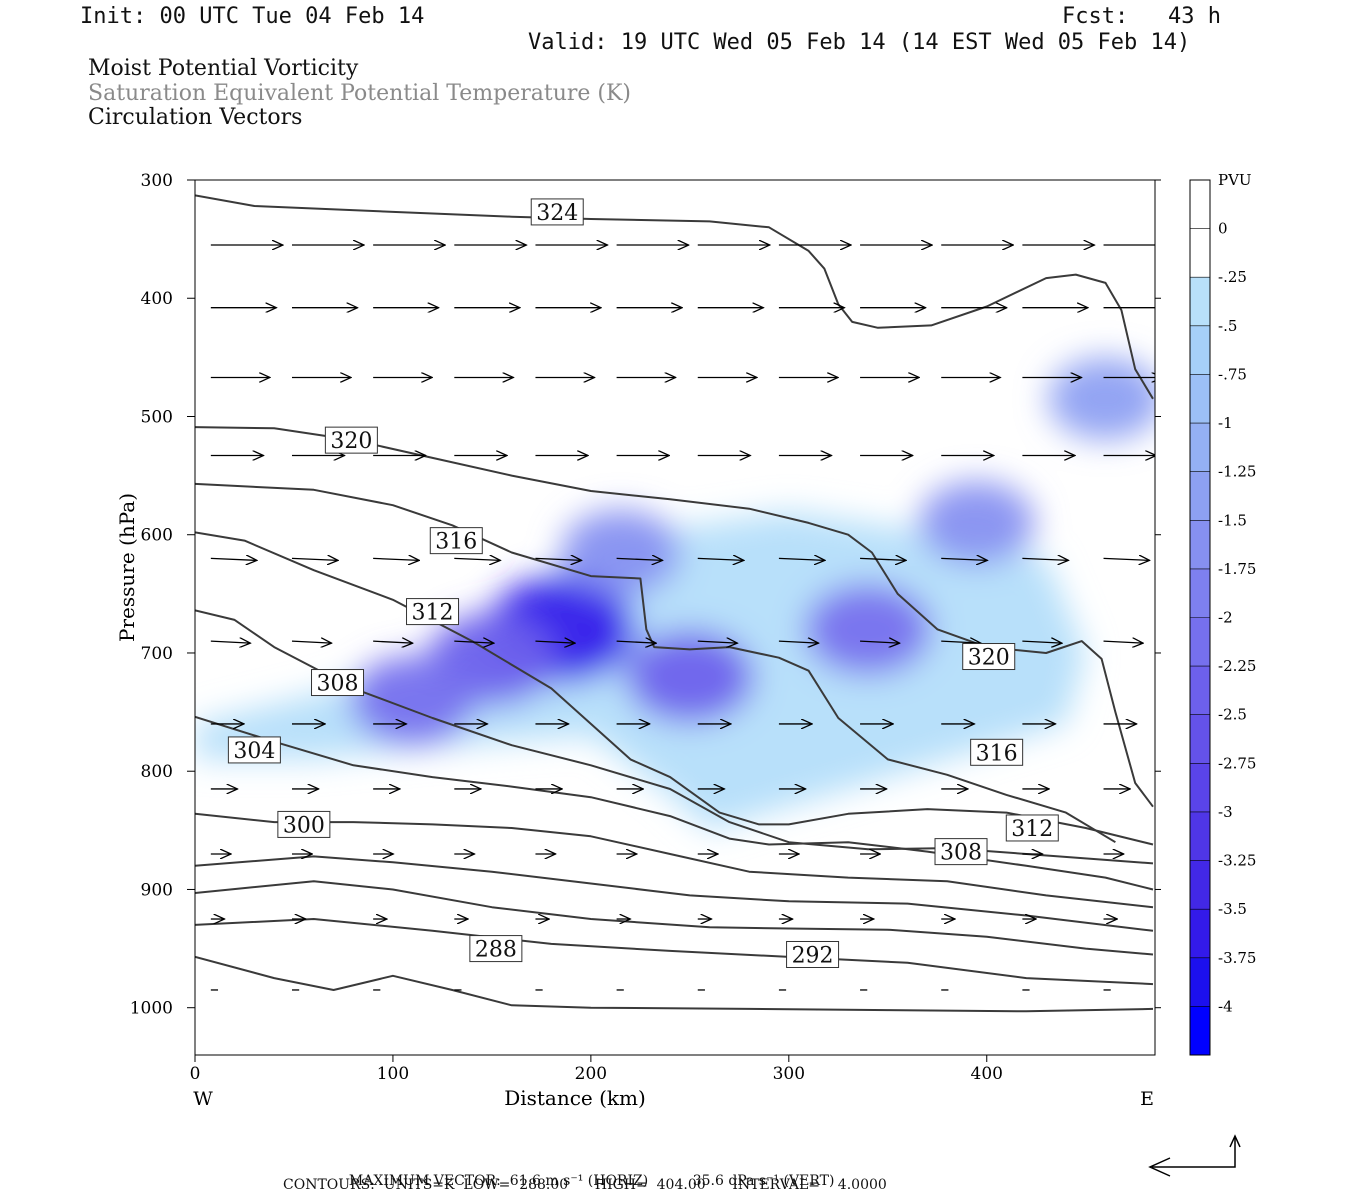 The width and height of the screenshot is (1350, 1200). What do you see at coordinates (1147, 1099) in the screenshot?
I see `x-end-right: E` at bounding box center [1147, 1099].